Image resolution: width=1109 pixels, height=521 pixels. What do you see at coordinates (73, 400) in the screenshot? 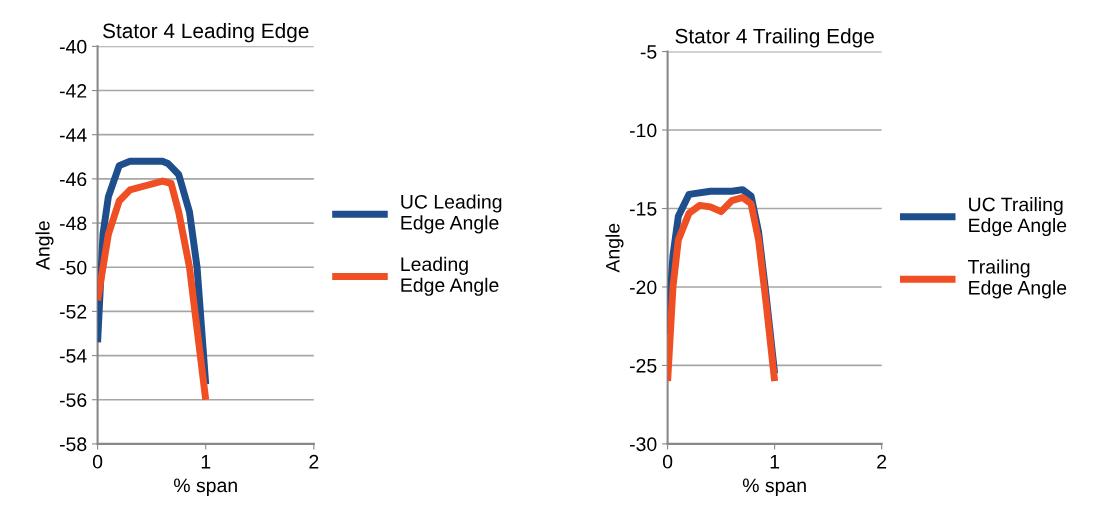
I see `y-tick-label: -56` at bounding box center [73, 400].